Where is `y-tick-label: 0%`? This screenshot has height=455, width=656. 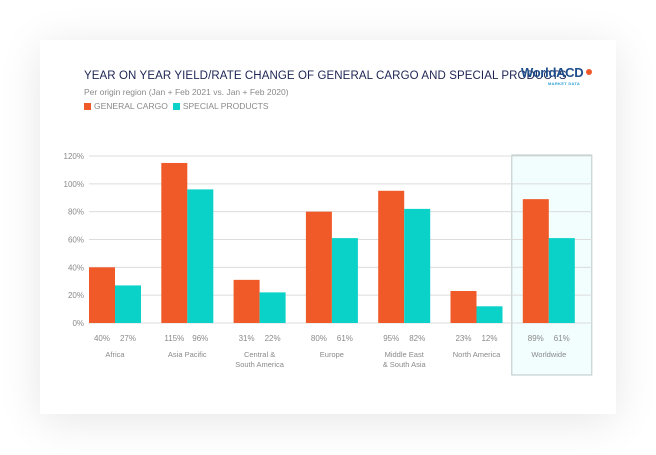 y-tick-label: 0% is located at coordinates (78, 323).